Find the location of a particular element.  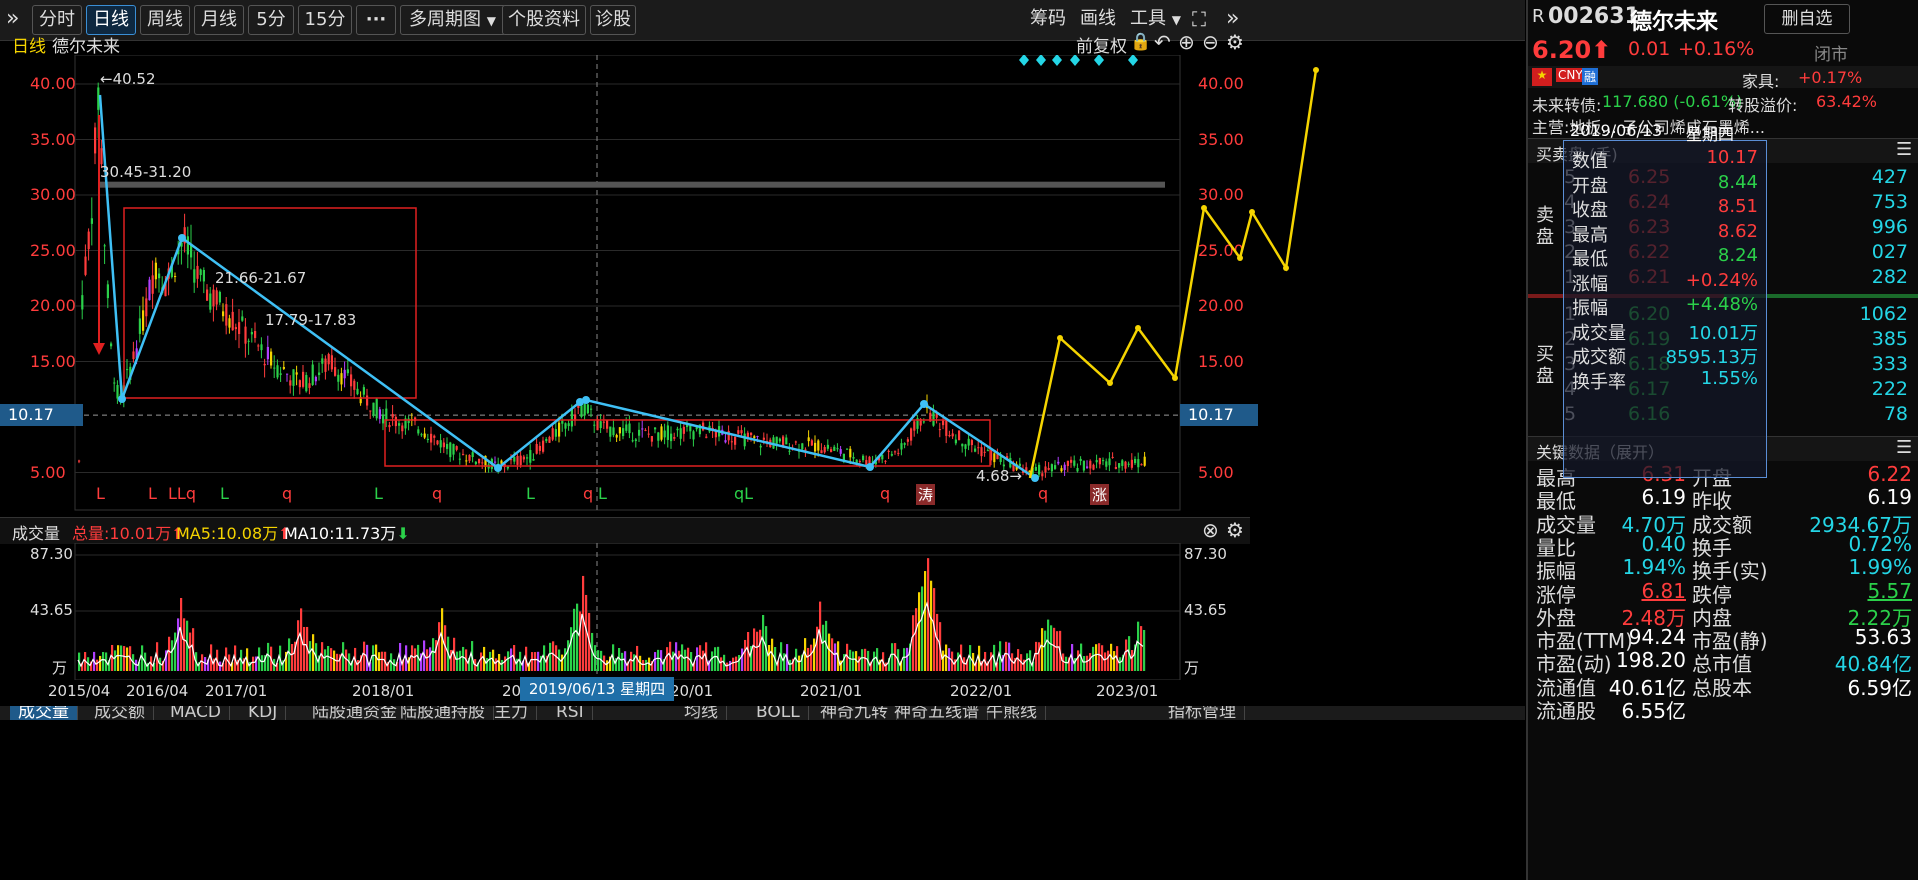

stock-code: 002631 is located at coordinates (1594, 16).